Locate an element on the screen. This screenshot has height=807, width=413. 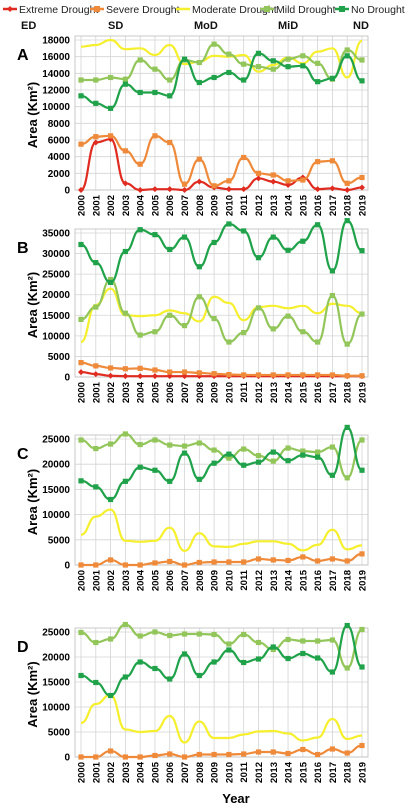
x-tick-label: 2014 is located at coordinates (289, 205).